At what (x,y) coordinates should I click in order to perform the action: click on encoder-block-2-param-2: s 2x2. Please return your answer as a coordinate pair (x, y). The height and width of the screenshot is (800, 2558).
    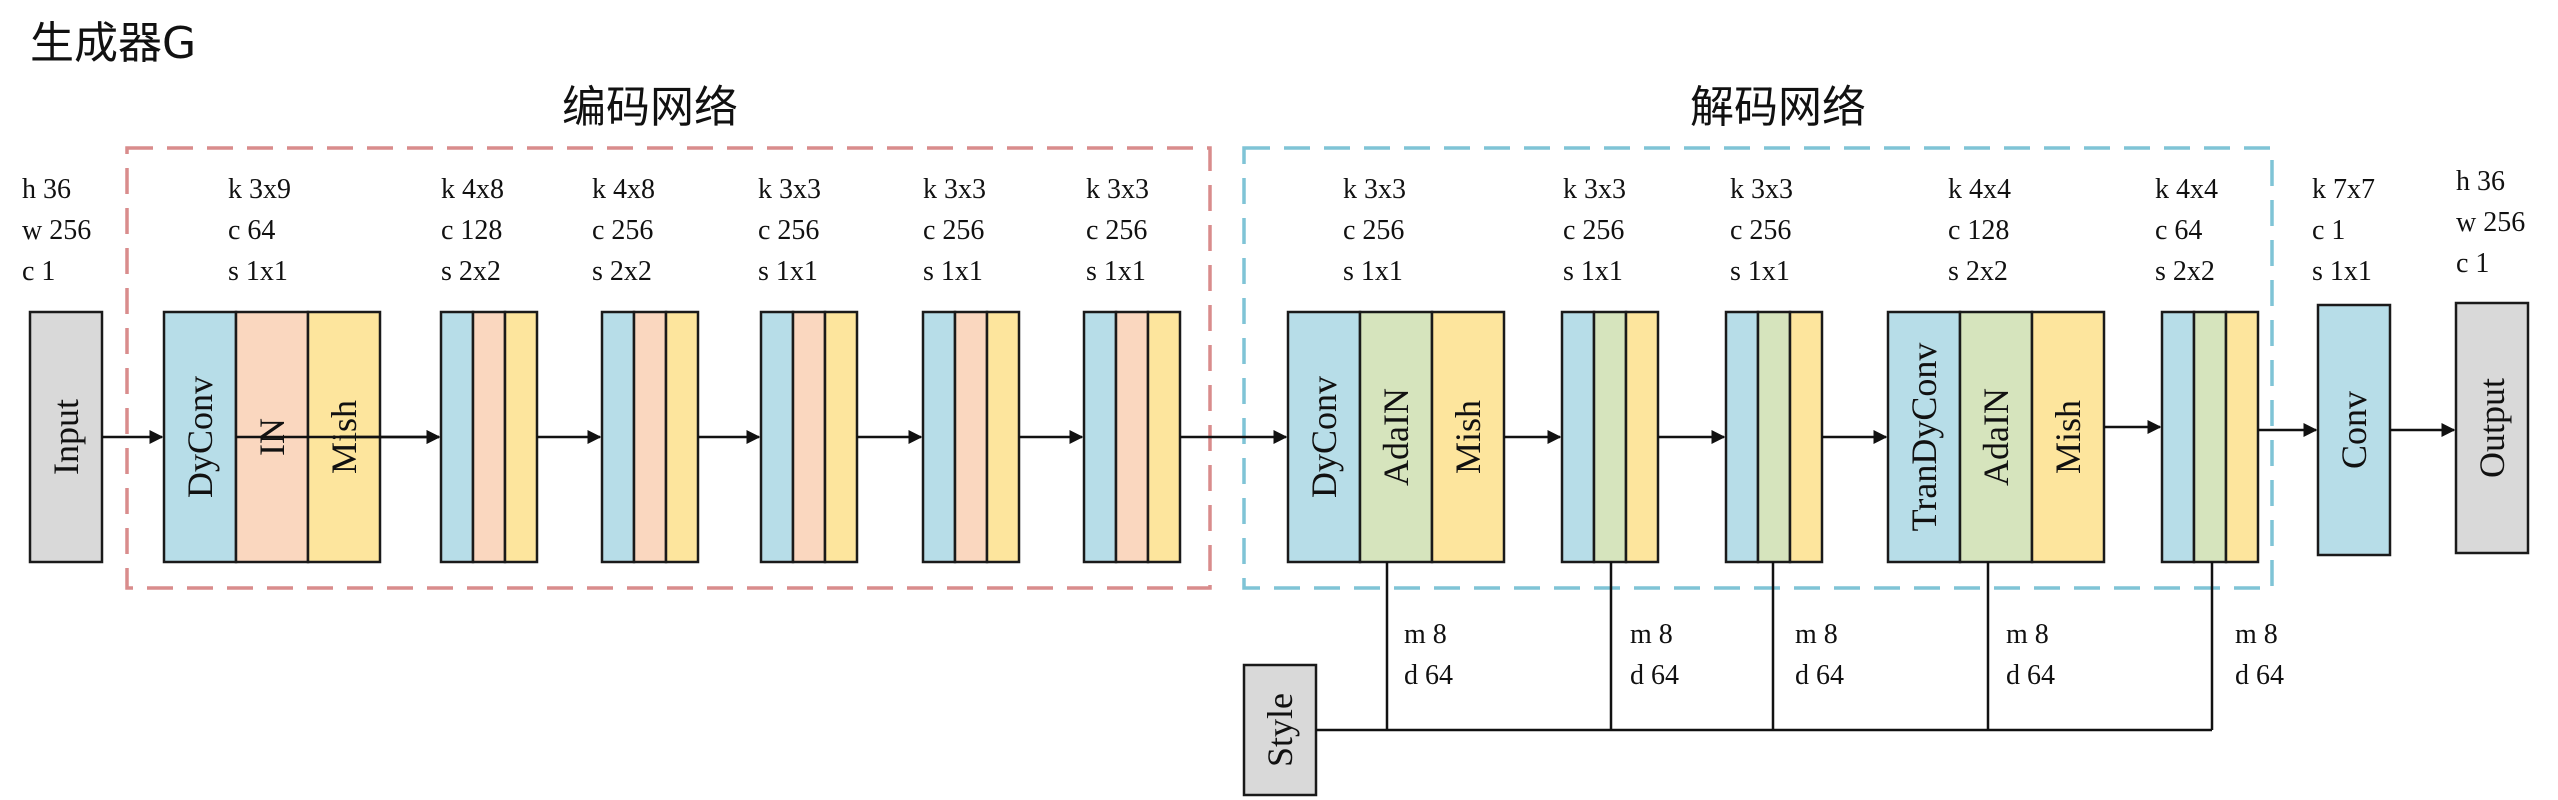
    Looking at the image, I should click on (471, 271).